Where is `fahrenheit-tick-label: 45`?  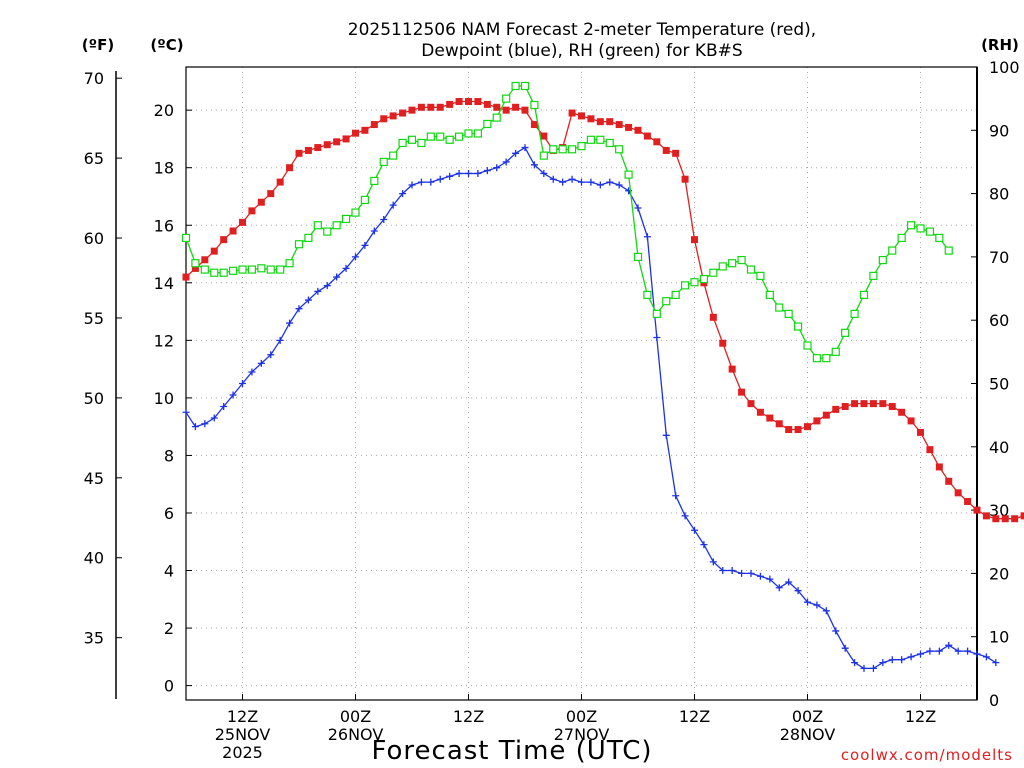 fahrenheit-tick-label: 45 is located at coordinates (94, 478).